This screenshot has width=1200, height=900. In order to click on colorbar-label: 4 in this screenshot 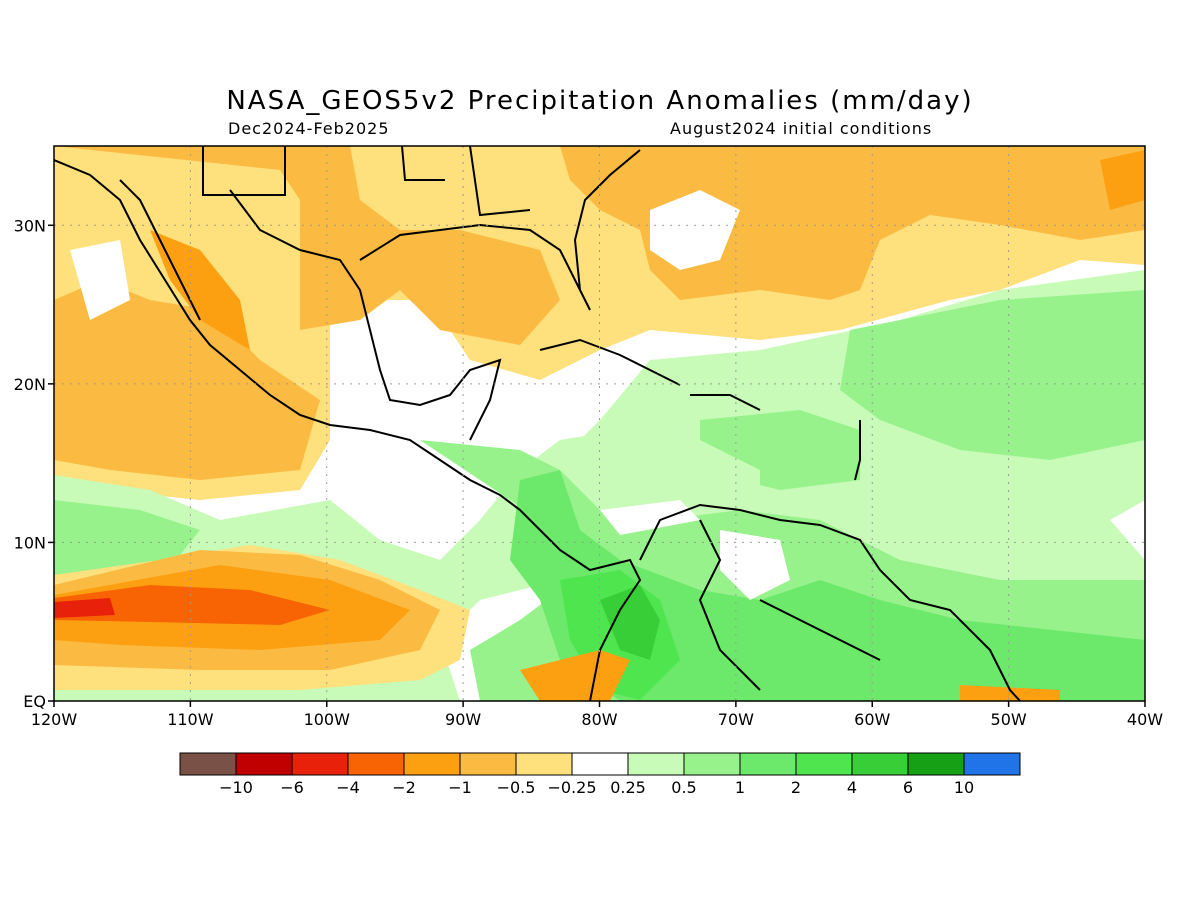, I will do `click(852, 787)`.